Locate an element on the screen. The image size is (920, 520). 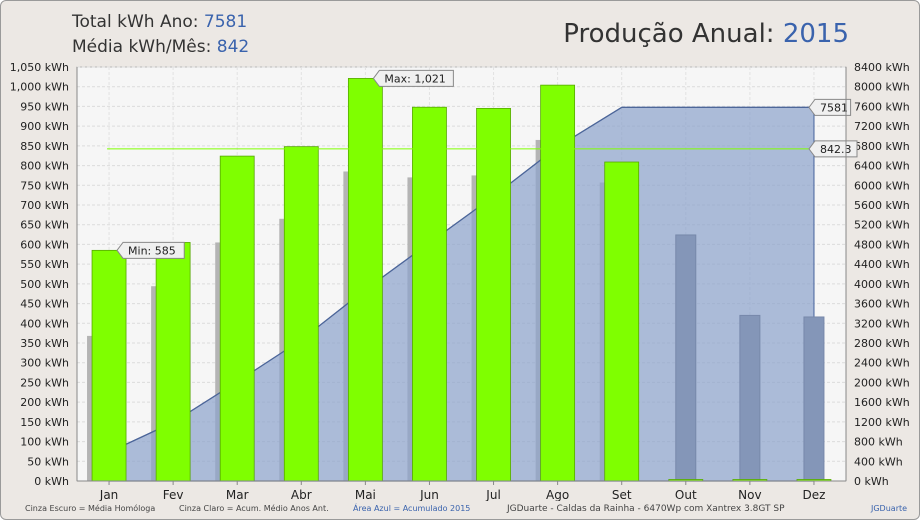
chart-title-year: 2015 is located at coordinates (815, 34).